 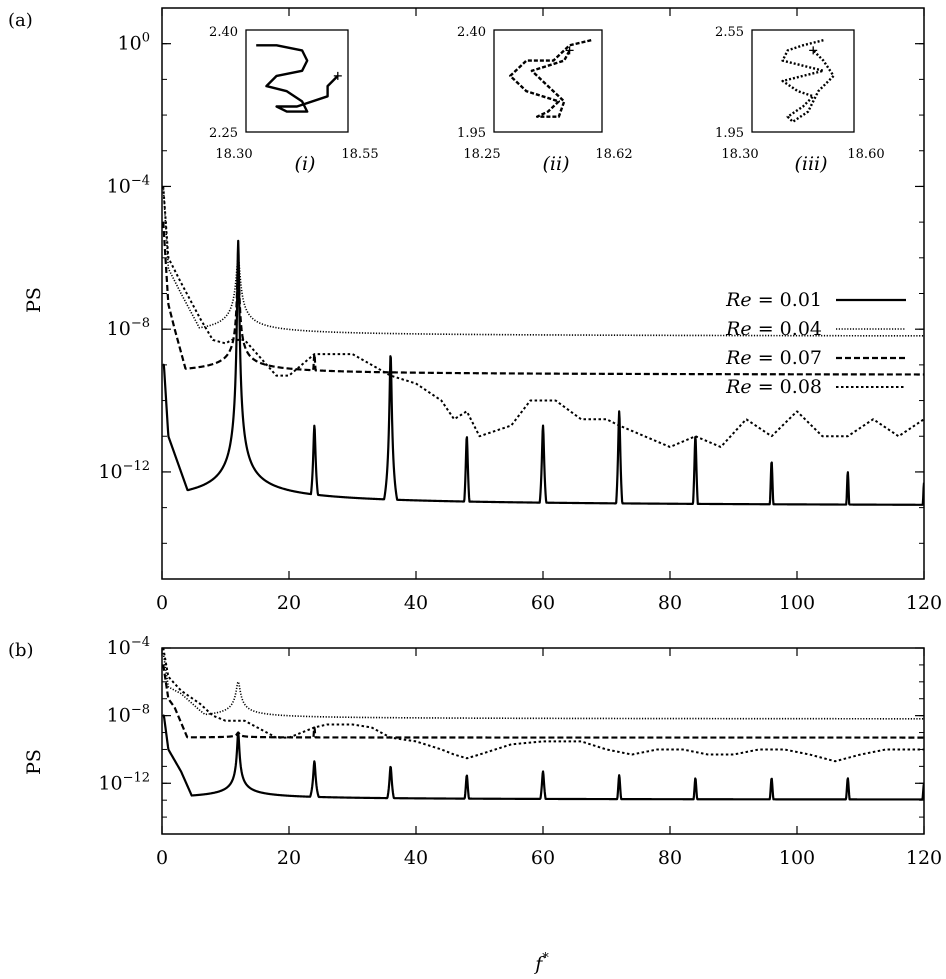 I want to click on inset-ytick-top: 2.55, so click(x=729, y=32).